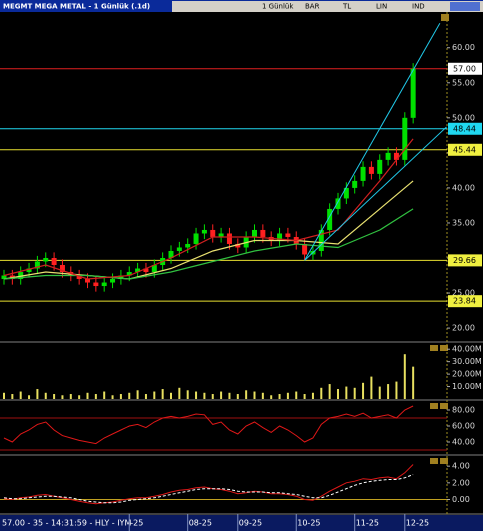  Describe the element at coordinates (136, 523) in the screenshot. I see `x-tick-label: -25` at that location.